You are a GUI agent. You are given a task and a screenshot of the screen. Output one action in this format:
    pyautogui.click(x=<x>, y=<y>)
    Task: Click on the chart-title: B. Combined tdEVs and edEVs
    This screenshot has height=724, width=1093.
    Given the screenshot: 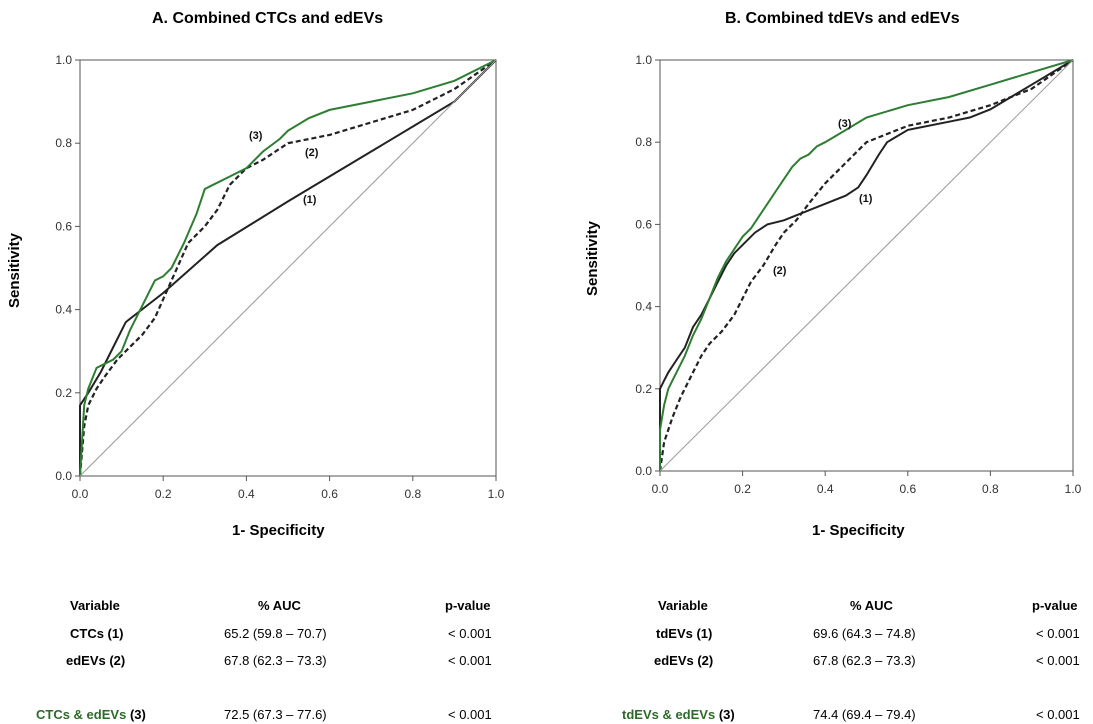 What is the action you would take?
    pyautogui.click(x=842, y=18)
    